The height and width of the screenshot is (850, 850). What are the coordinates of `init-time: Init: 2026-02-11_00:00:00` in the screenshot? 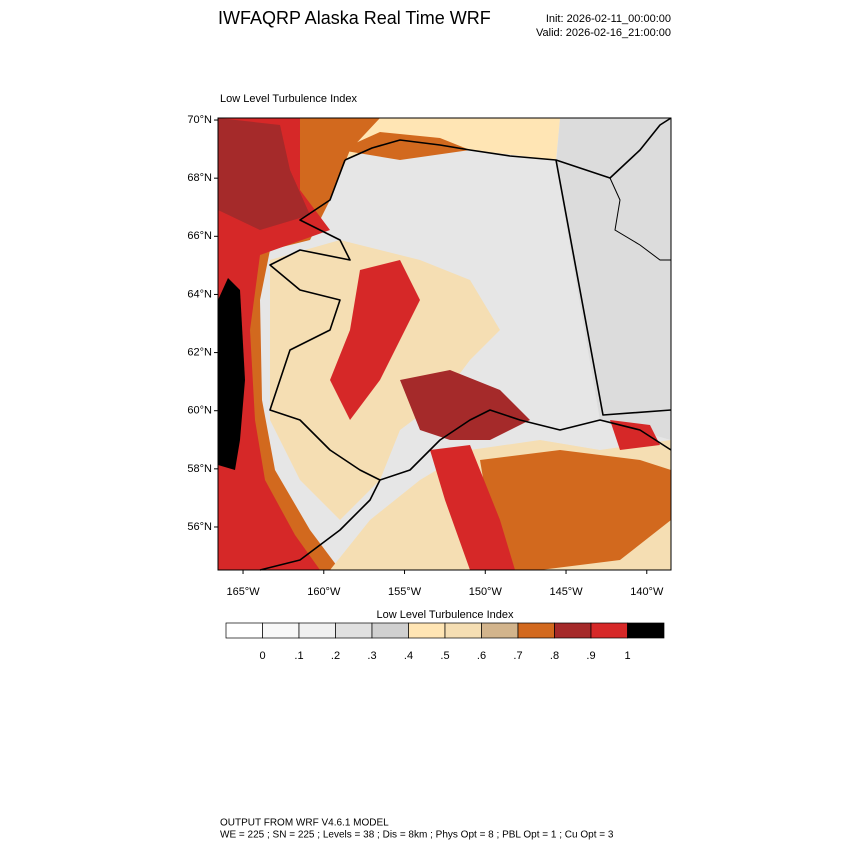 It's located at (608, 19).